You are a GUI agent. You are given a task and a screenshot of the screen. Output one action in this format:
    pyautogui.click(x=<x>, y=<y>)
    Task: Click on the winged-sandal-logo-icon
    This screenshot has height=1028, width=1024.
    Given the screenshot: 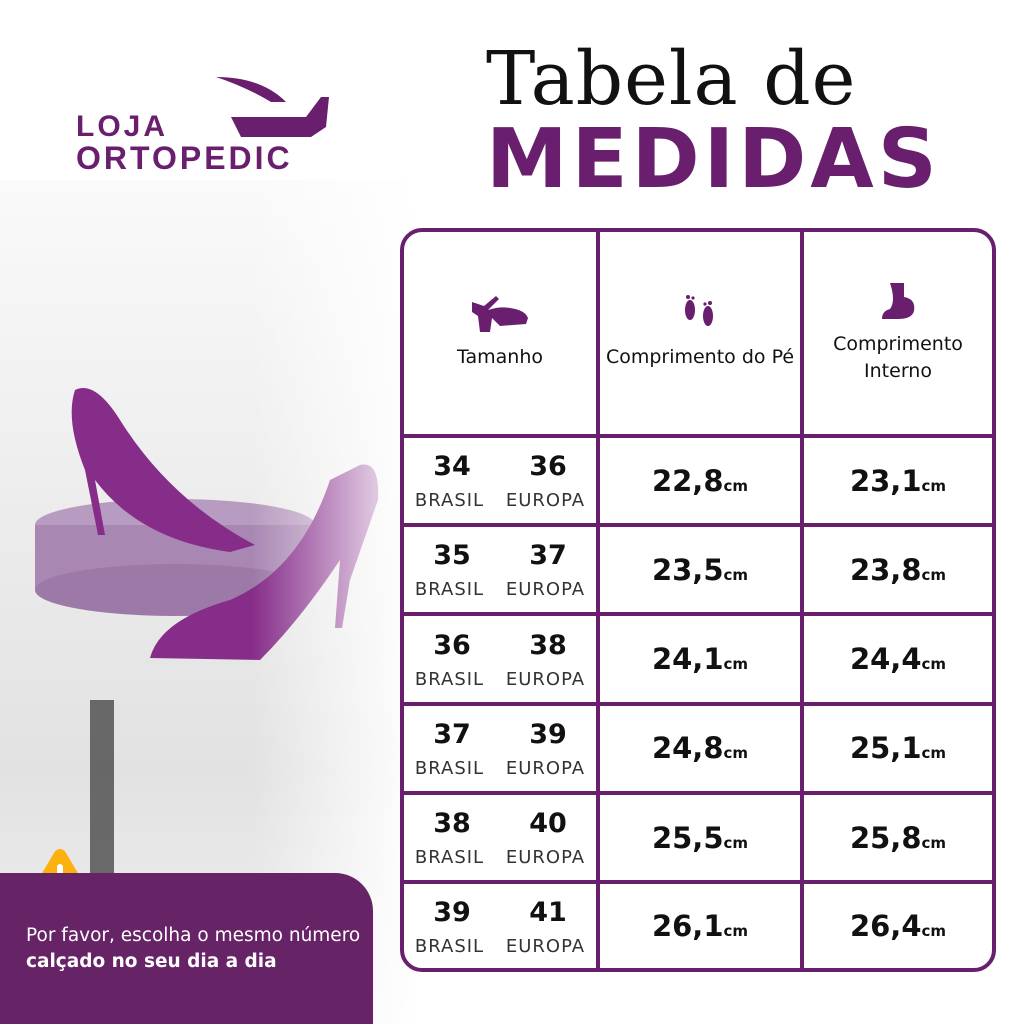 What is the action you would take?
    pyautogui.click(x=272, y=107)
    